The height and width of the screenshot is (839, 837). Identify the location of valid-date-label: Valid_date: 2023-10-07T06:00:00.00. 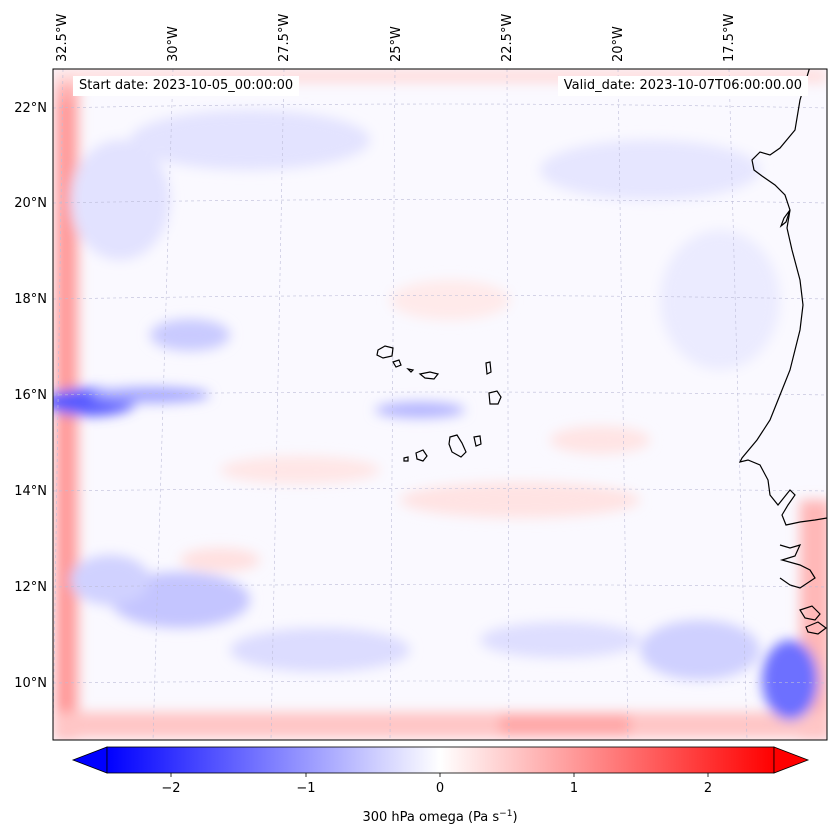
(682, 86).